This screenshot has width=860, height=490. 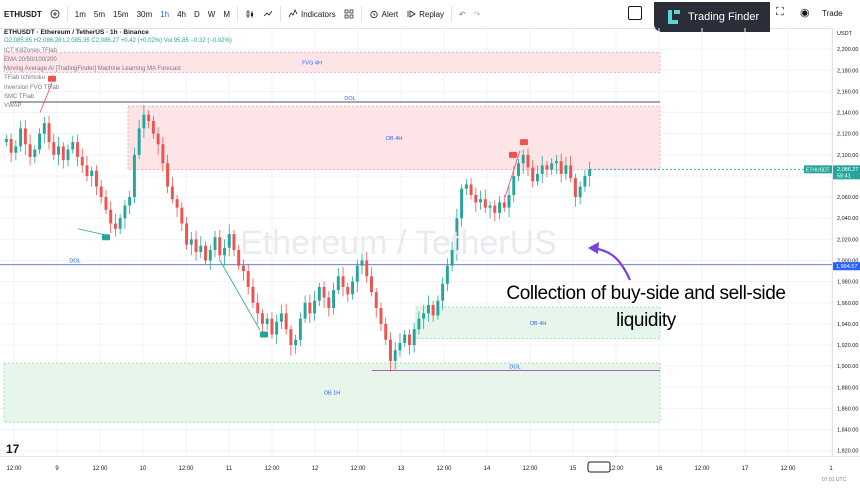 What do you see at coordinates (211, 14) in the screenshot?
I see `timeframe-W: W` at bounding box center [211, 14].